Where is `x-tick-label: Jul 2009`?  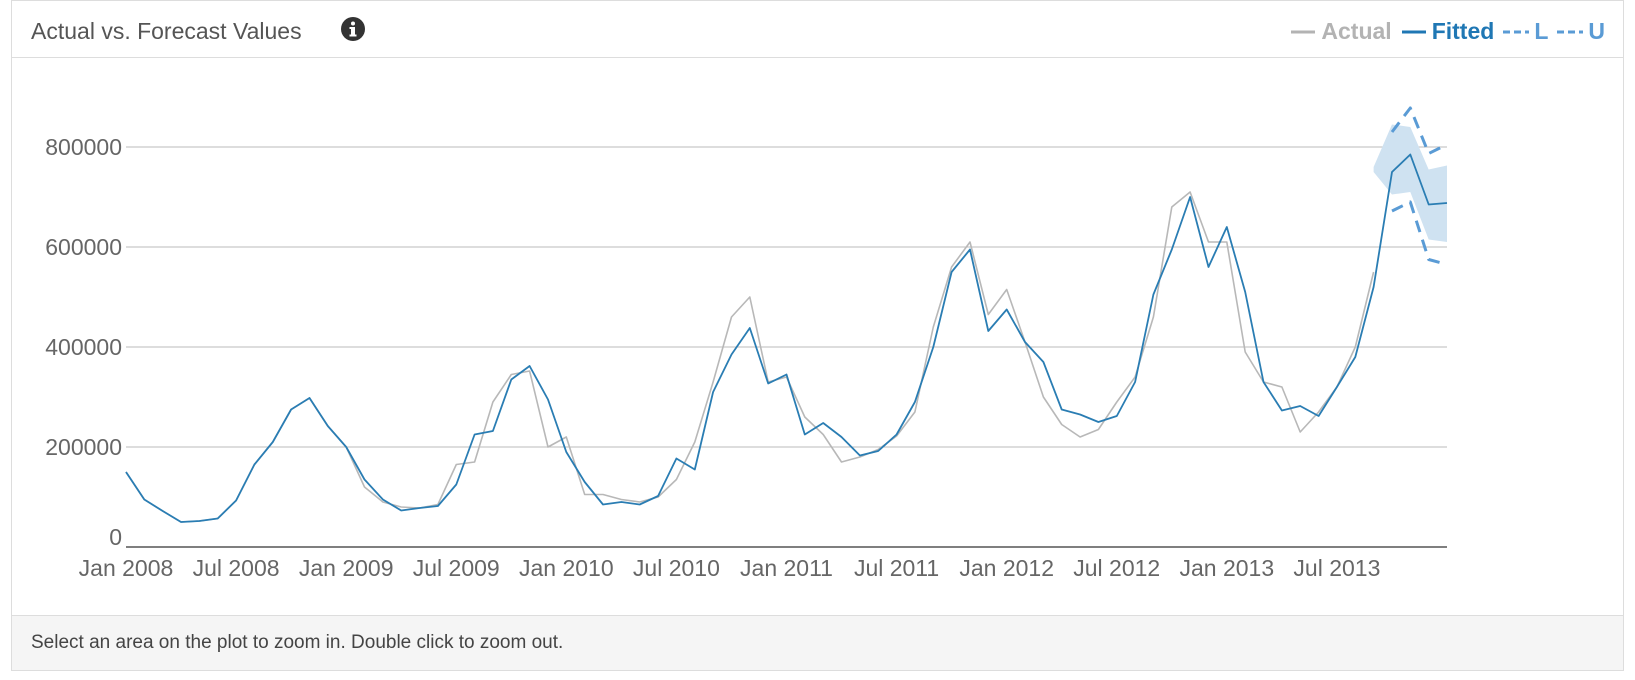
x-tick-label: Jul 2009 is located at coordinates (456, 568).